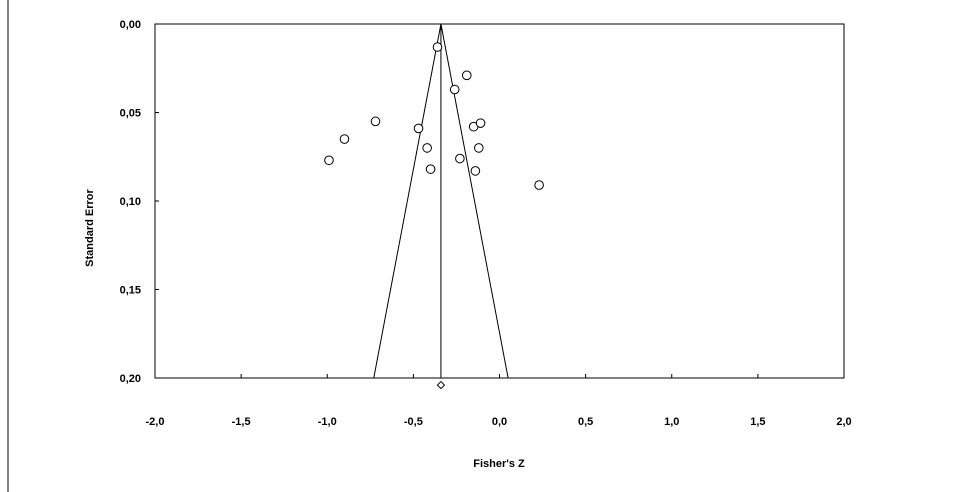  Describe the element at coordinates (757, 422) in the screenshot. I see `x-tick-label: 1,5` at that location.